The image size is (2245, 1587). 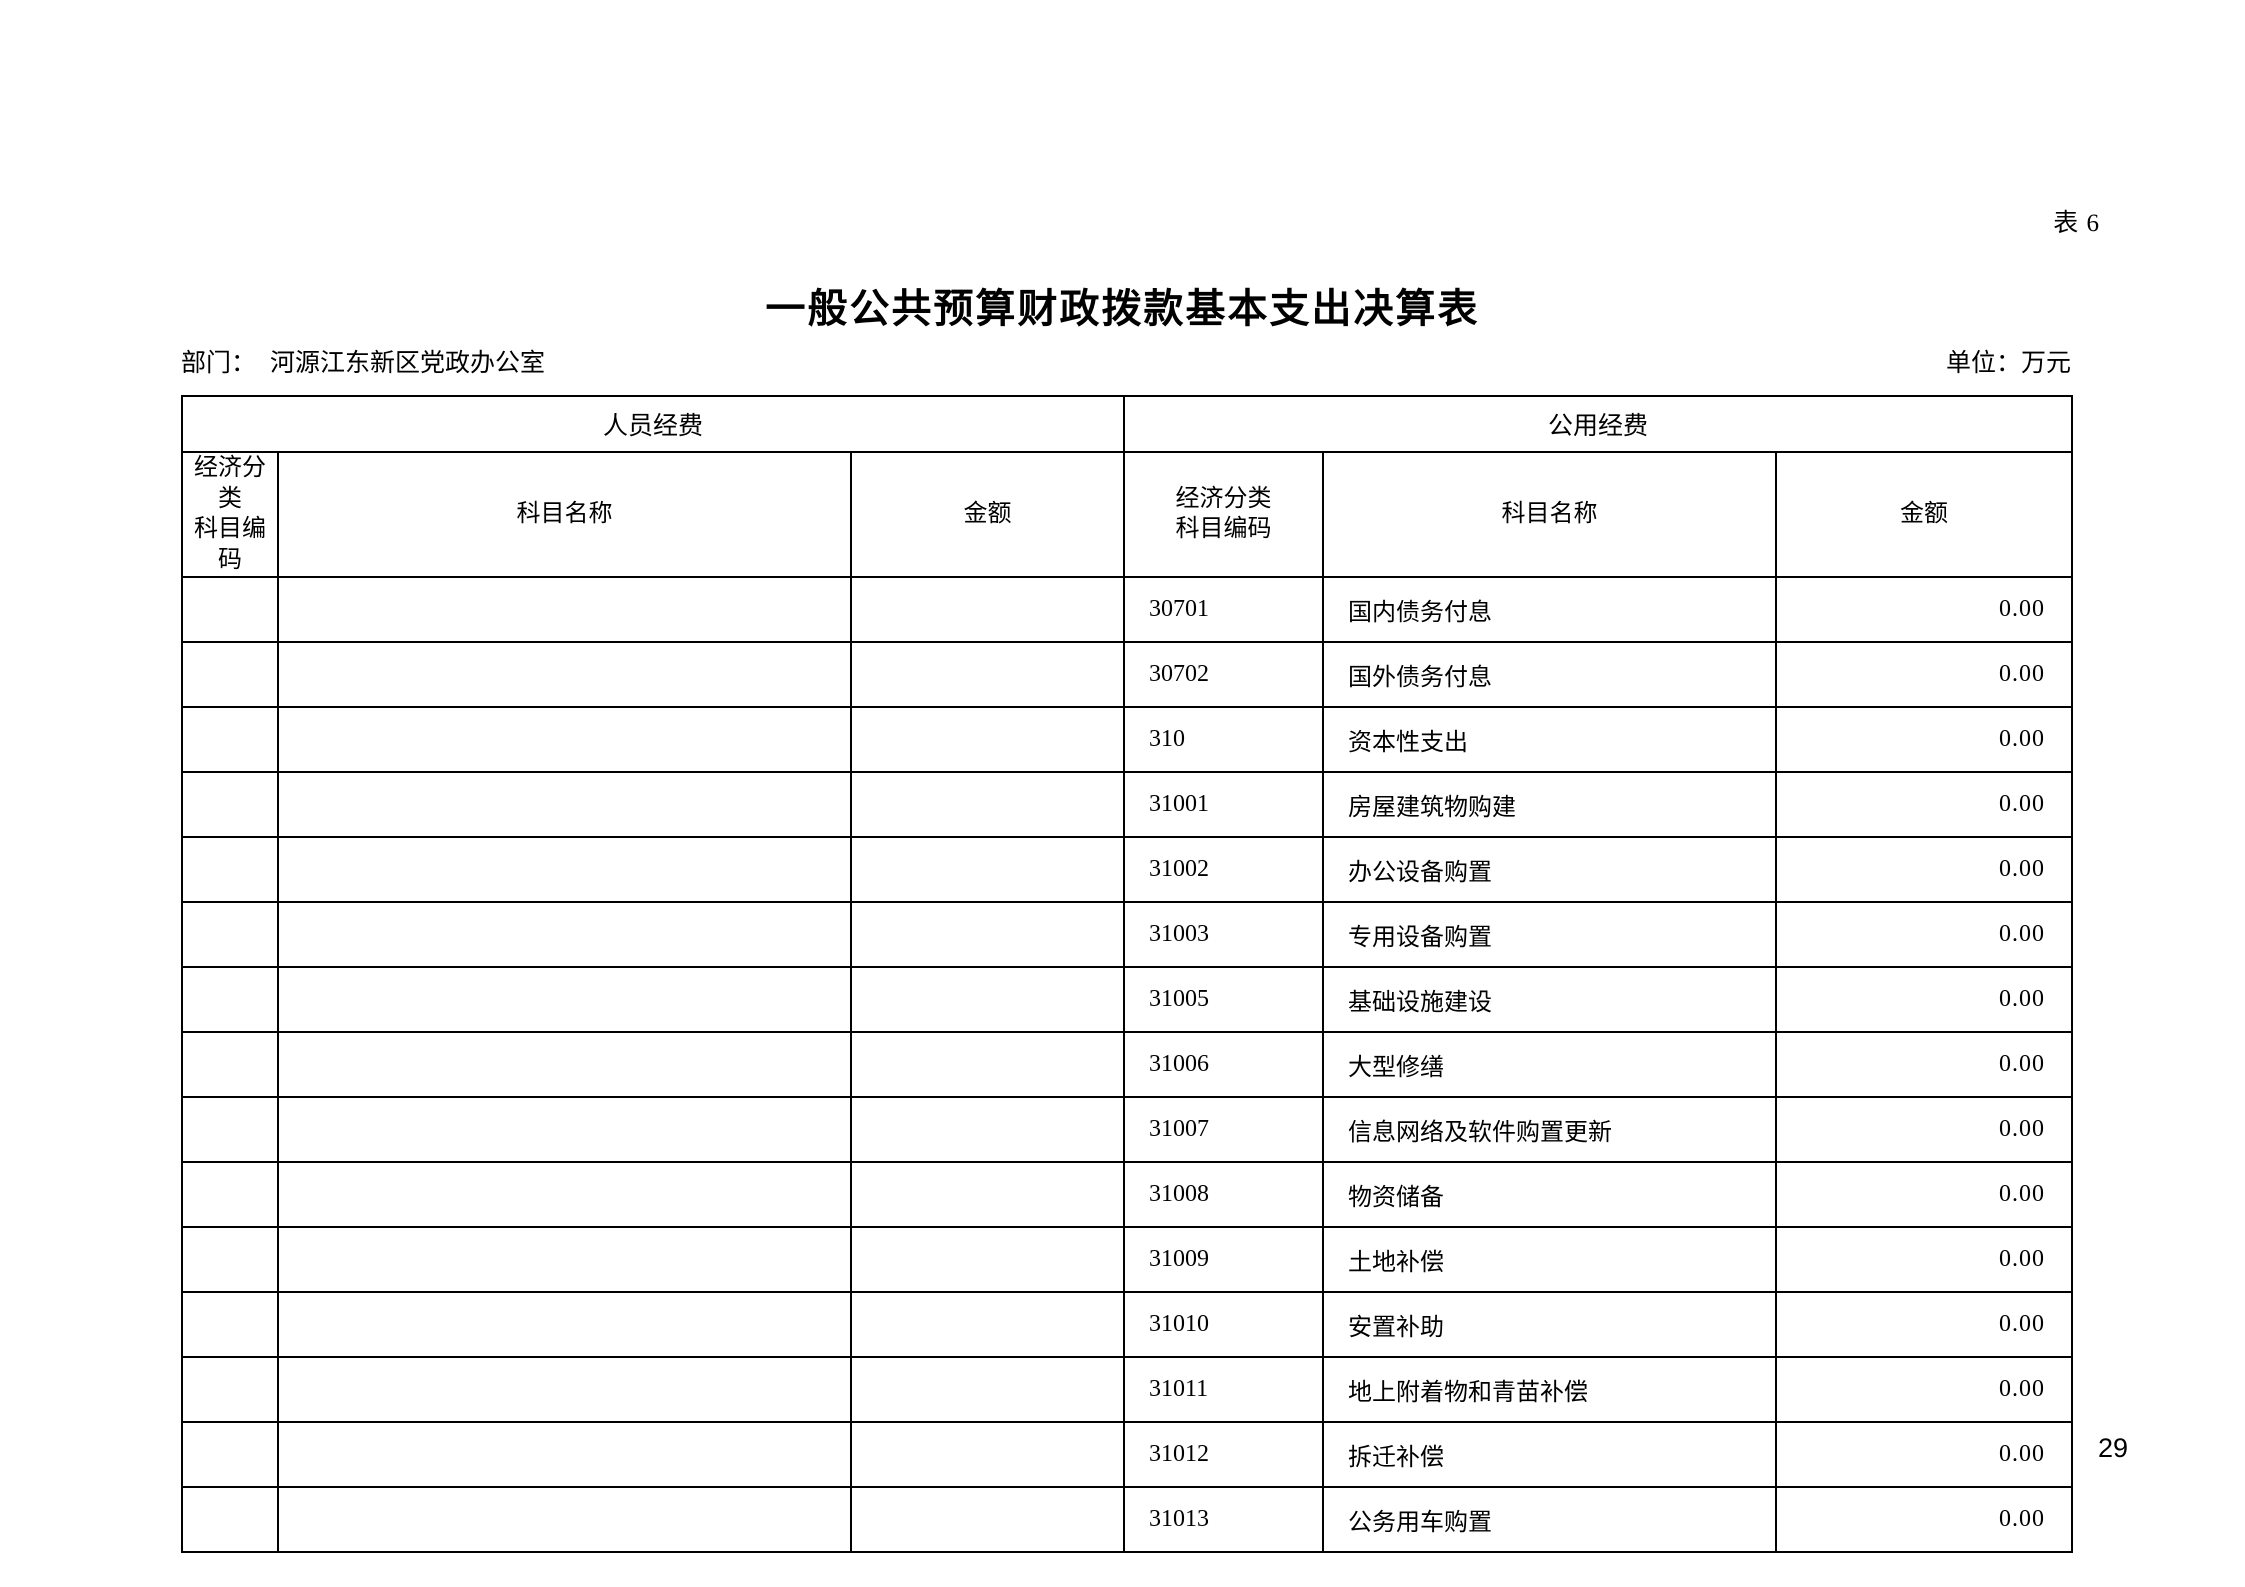 I want to click on table-row: 31011 地上附着物和青苗补偿 0.00, so click(x=1127, y=1389).